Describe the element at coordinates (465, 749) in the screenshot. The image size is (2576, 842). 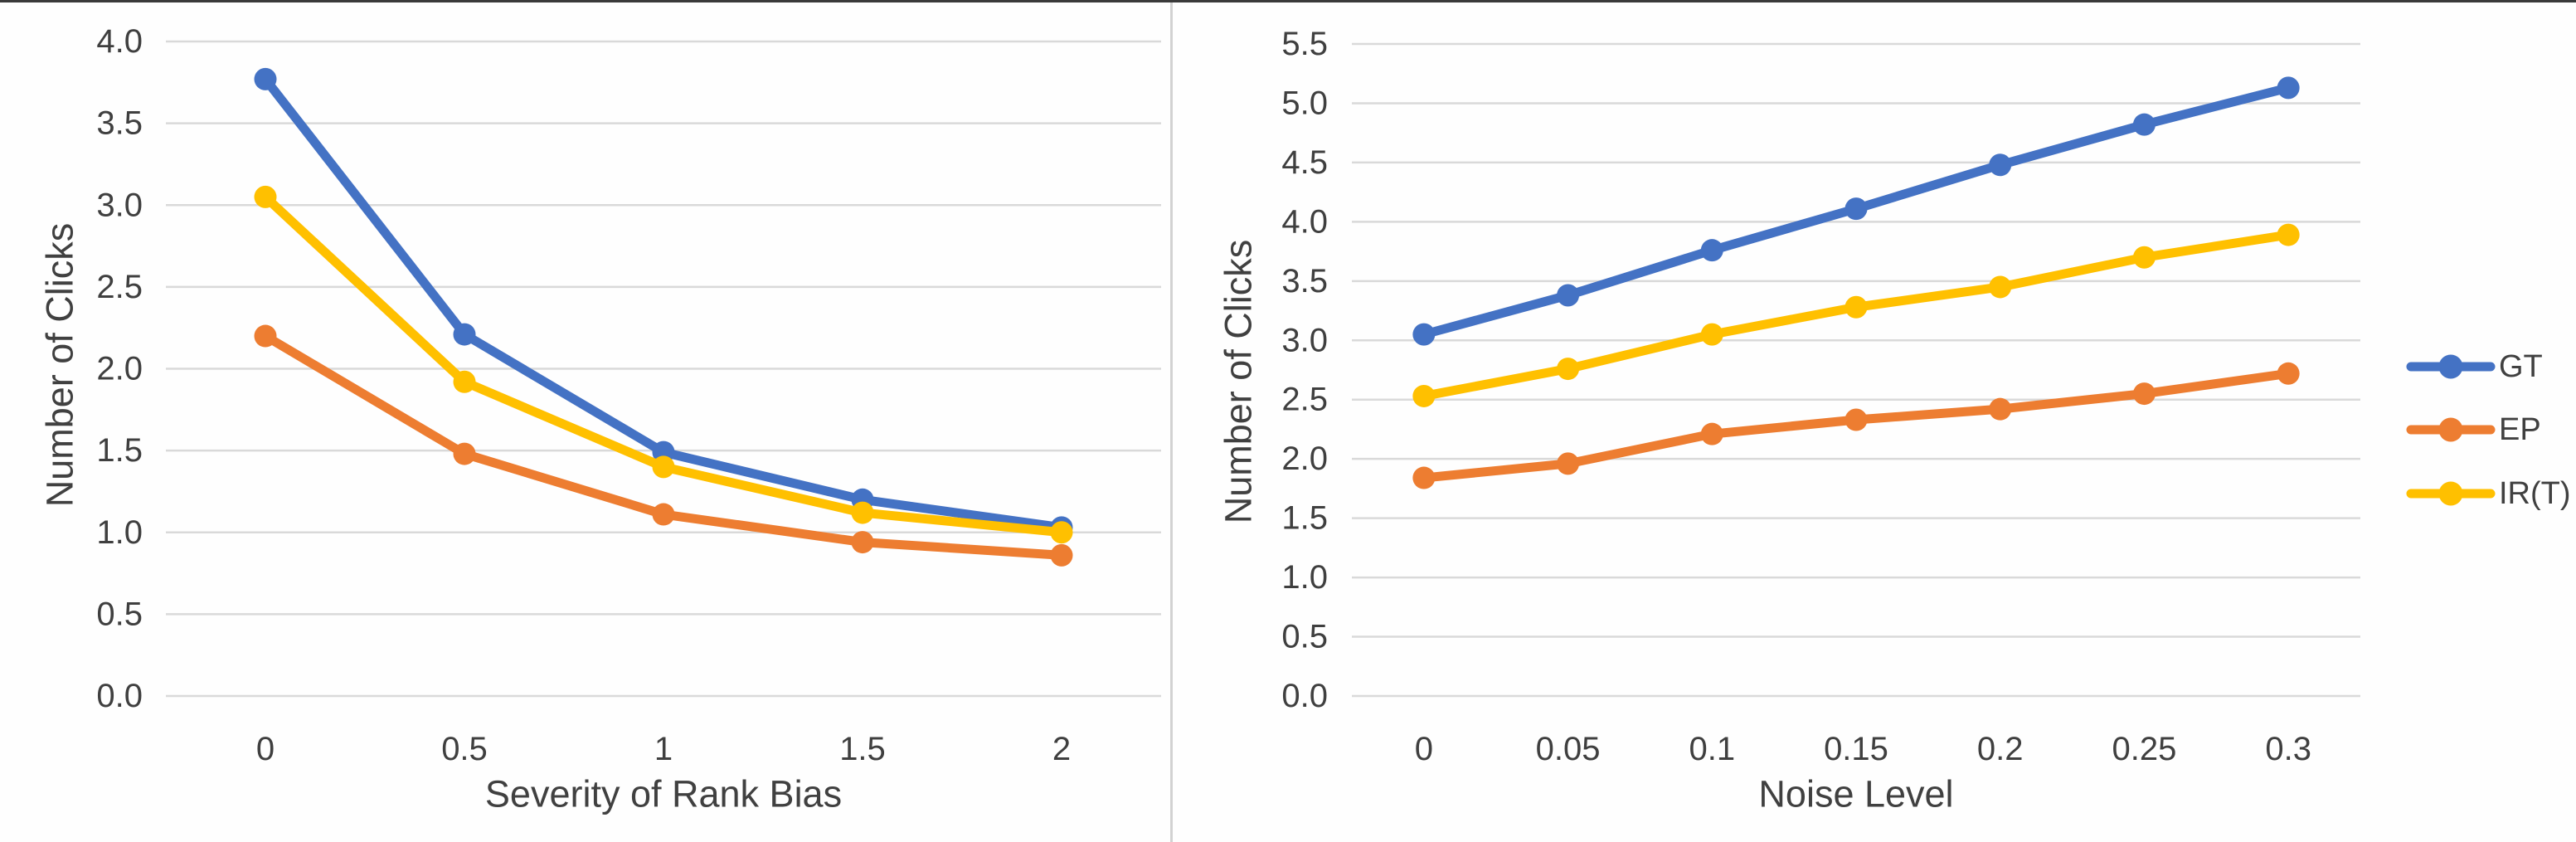
I see `x-tick-label: 0.5` at that location.